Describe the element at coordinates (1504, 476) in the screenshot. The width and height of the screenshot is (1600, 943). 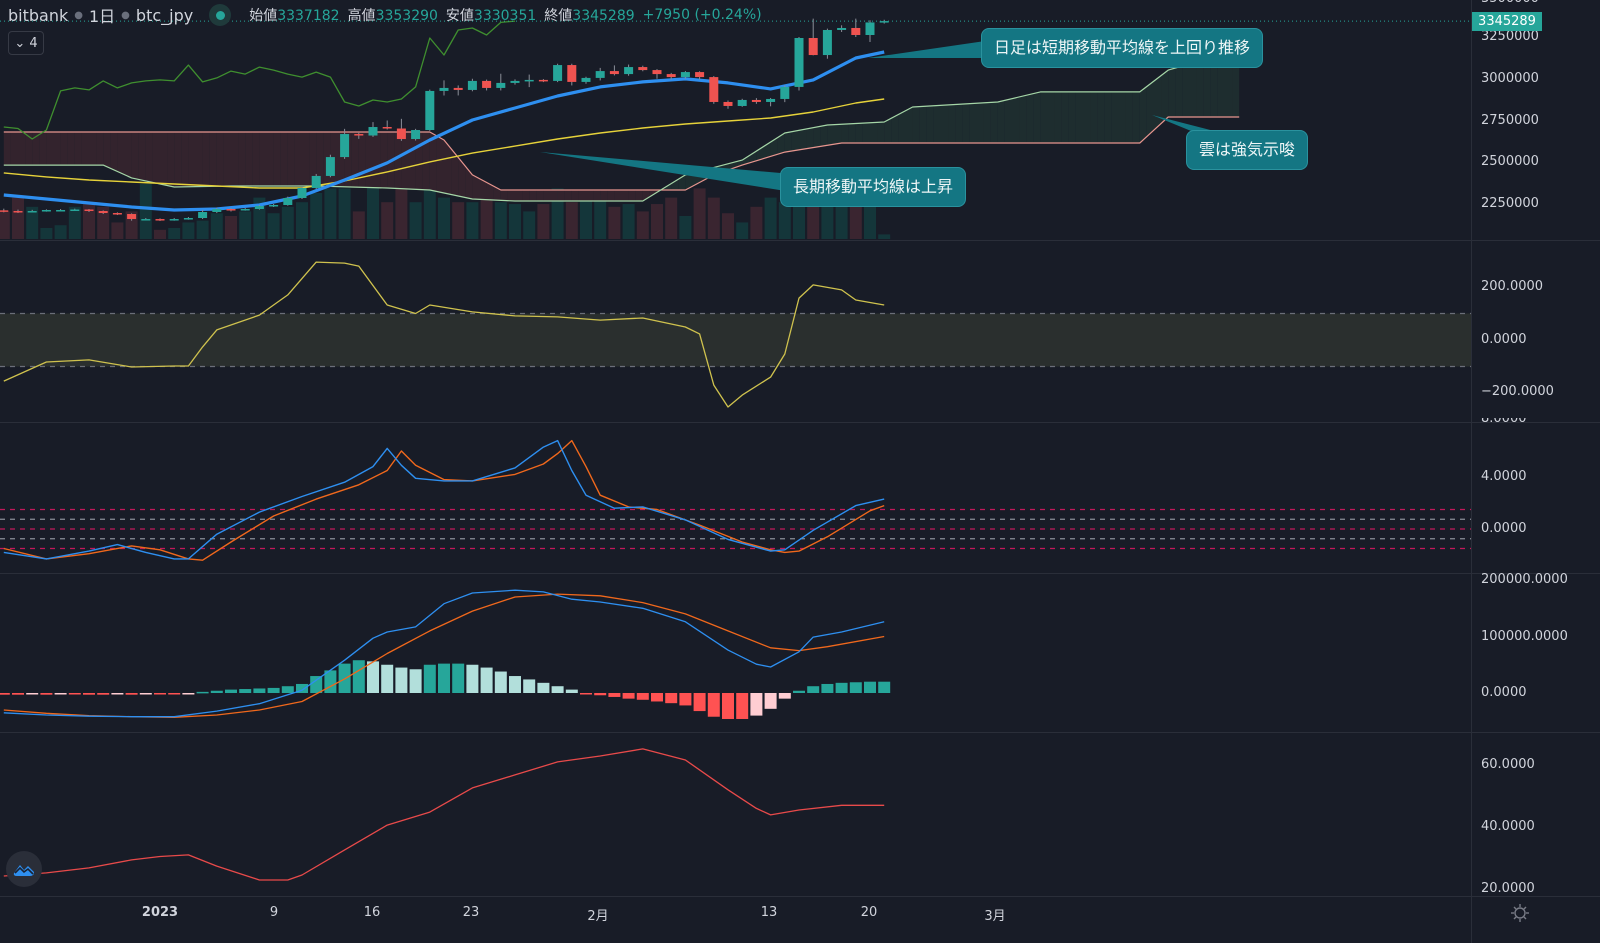
I see `osc-tick: 4.0000` at that location.